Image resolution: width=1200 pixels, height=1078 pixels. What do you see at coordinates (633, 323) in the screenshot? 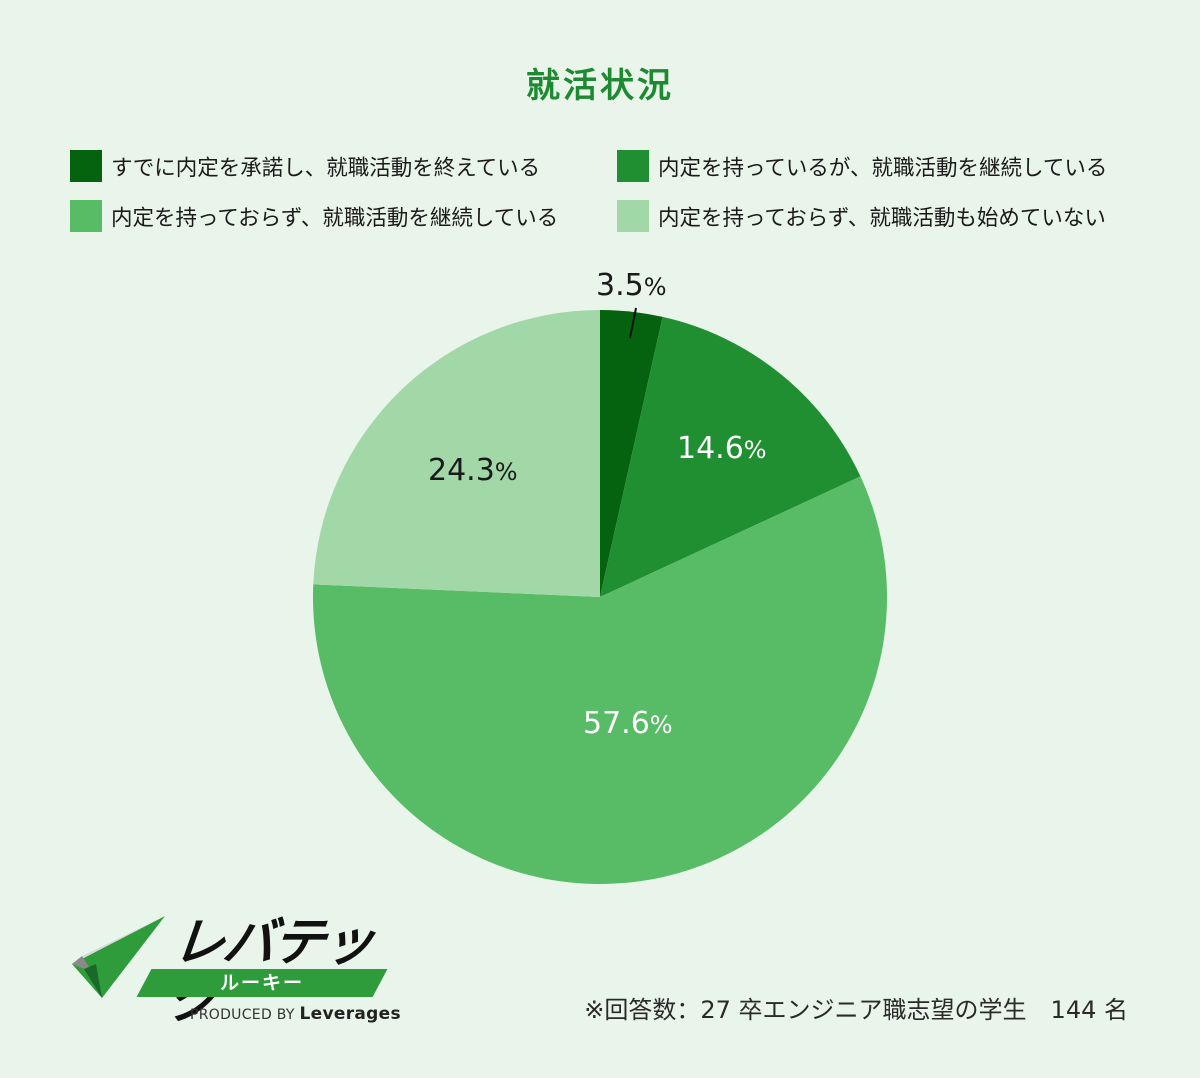
I see `leader-line` at bounding box center [633, 323].